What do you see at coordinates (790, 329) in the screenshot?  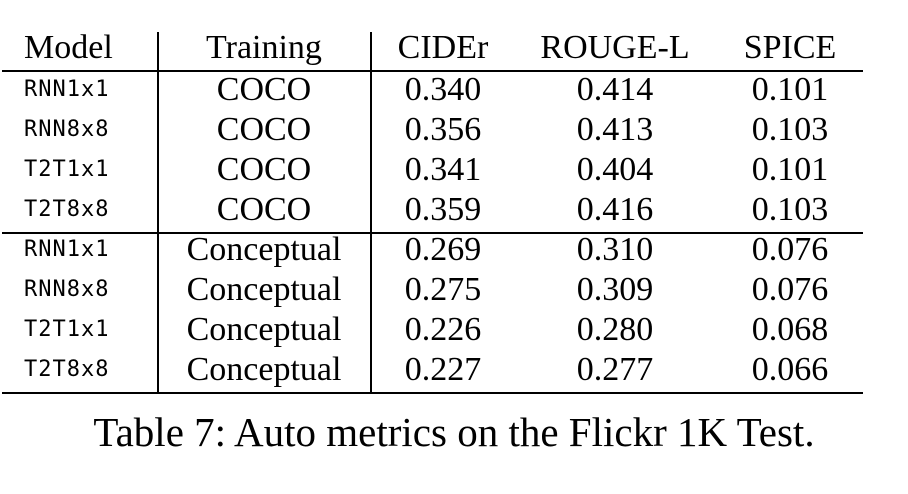 I see `cell-spice: 0.068` at bounding box center [790, 329].